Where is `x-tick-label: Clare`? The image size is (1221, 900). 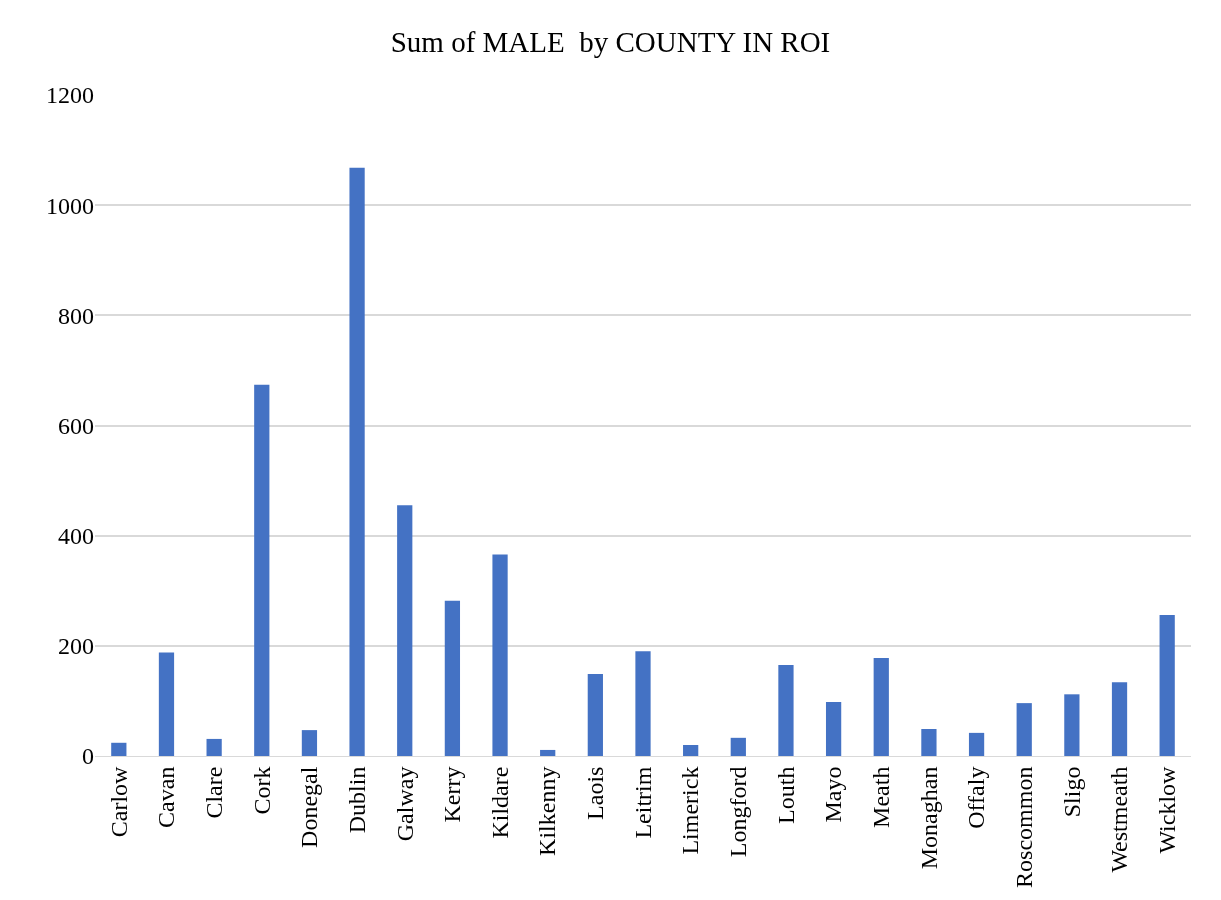
x-tick-label: Clare is located at coordinates (213, 792).